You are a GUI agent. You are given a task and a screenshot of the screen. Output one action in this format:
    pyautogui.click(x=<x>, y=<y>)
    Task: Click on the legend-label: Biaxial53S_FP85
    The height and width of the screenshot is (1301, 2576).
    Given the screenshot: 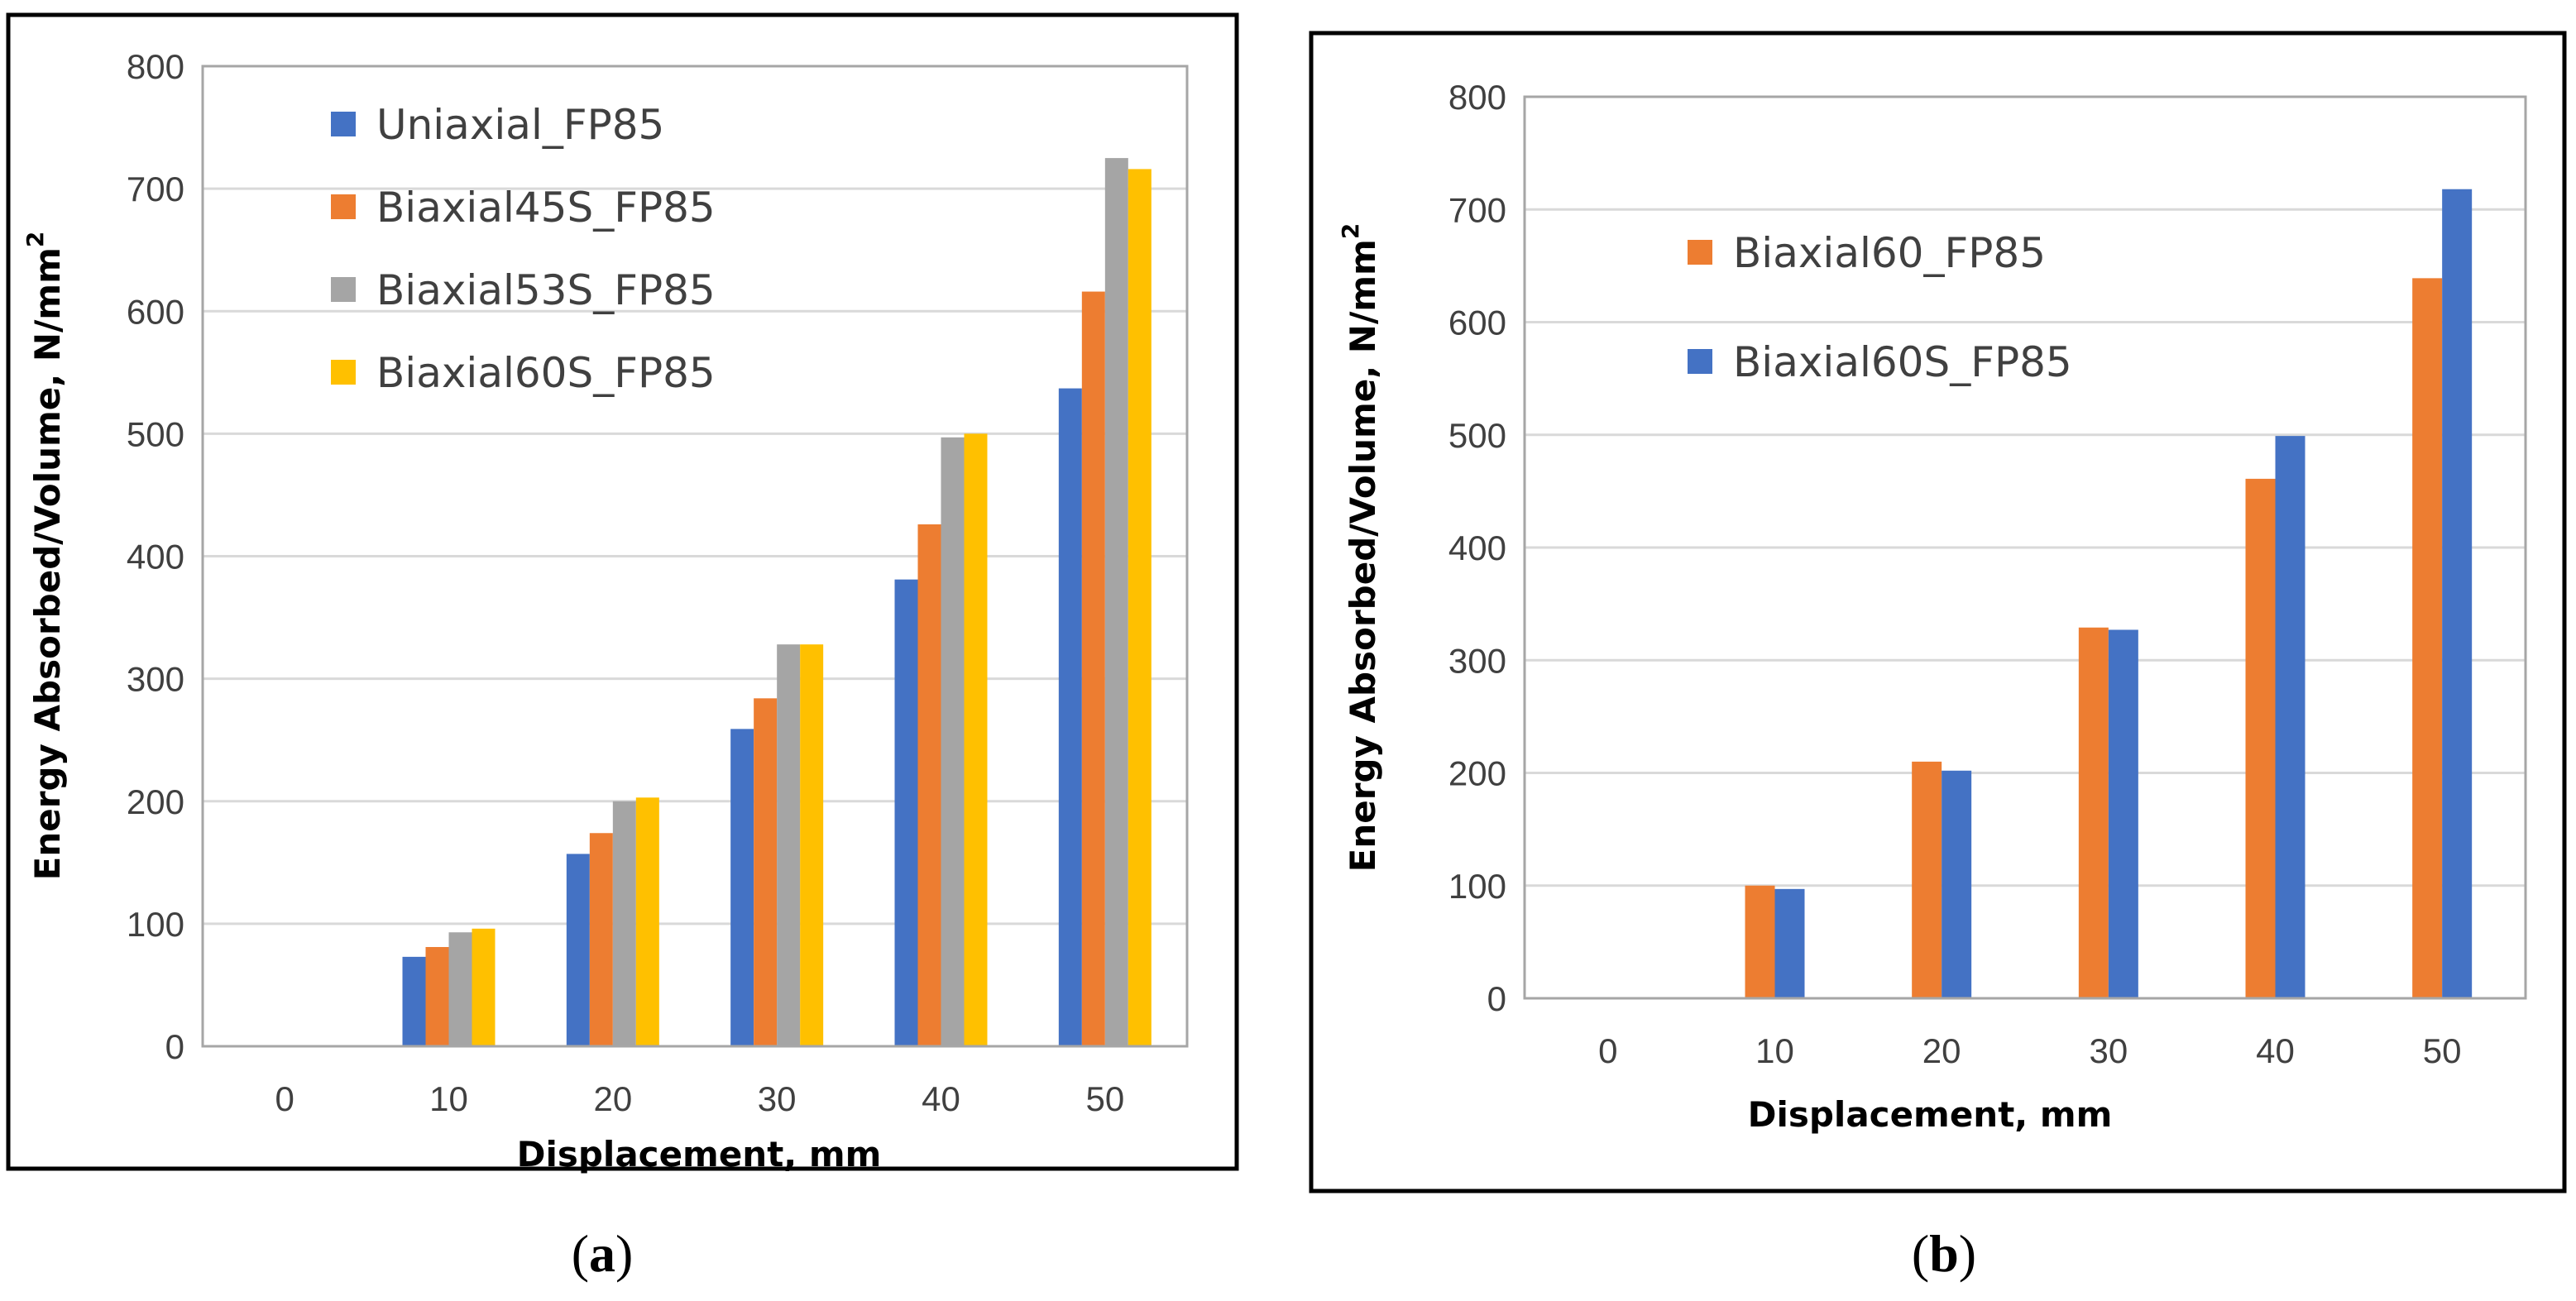 What is the action you would take?
    pyautogui.click(x=546, y=290)
    